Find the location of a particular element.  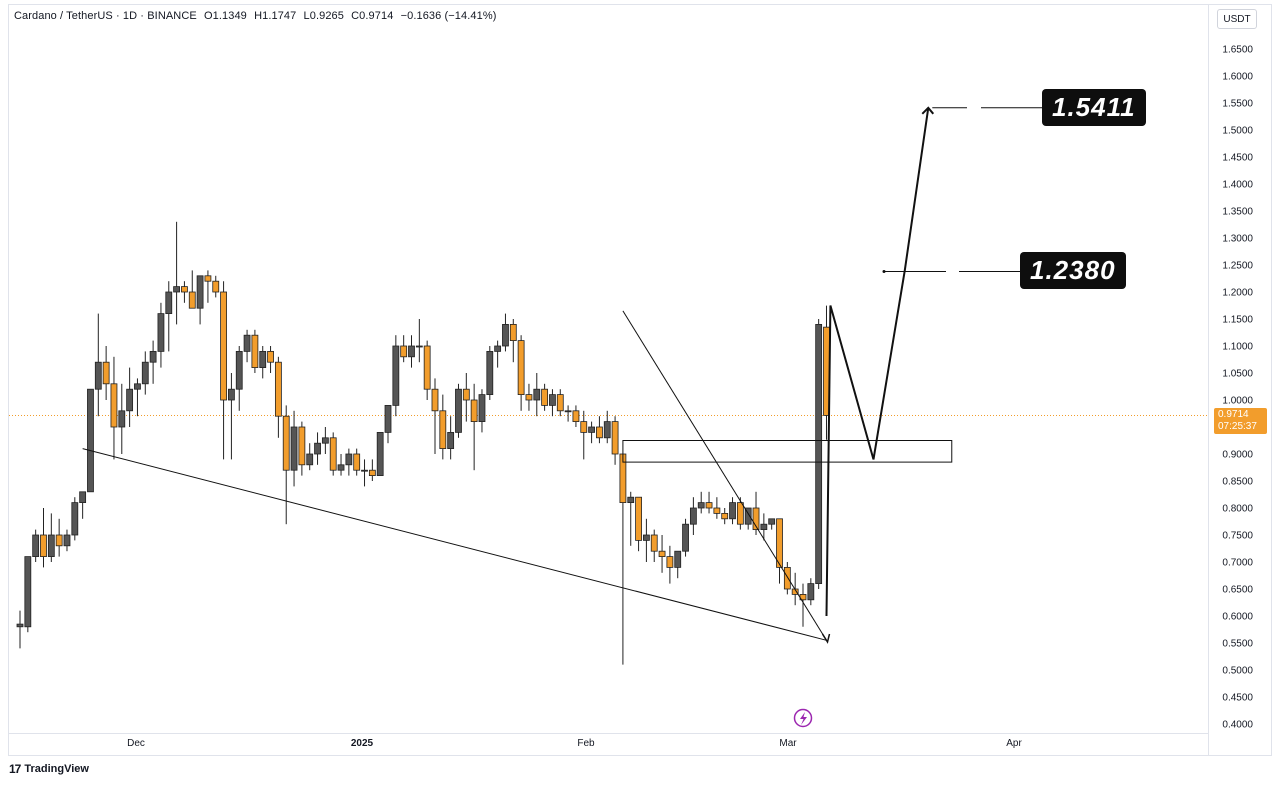

y-tick-label: 1.0500 is located at coordinates (1237, 374).